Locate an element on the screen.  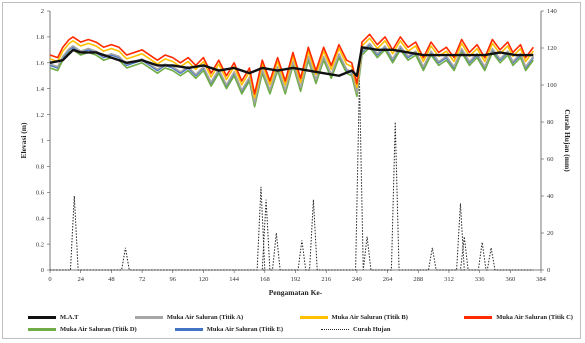
y2-tick-label: 40 is located at coordinates (550, 196).